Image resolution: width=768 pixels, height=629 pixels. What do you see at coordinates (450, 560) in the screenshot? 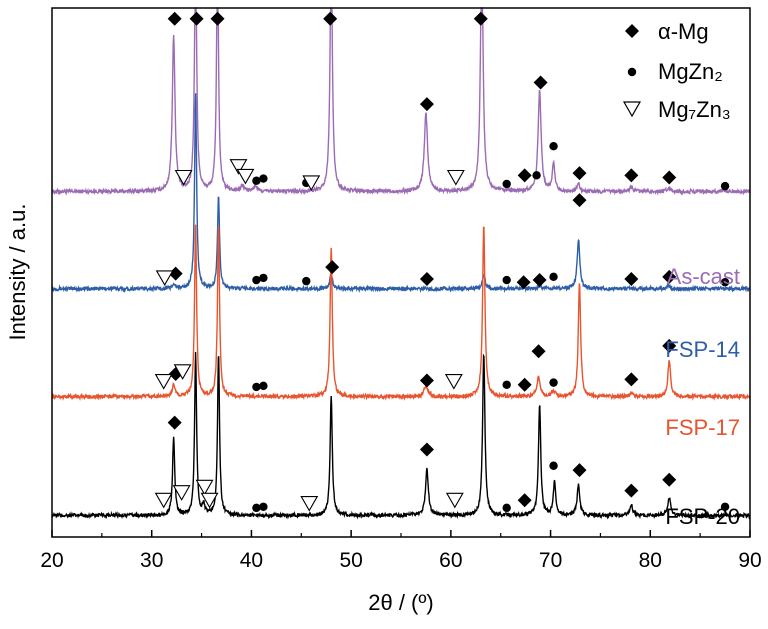
I see `x-tick-label: 60` at bounding box center [450, 560].